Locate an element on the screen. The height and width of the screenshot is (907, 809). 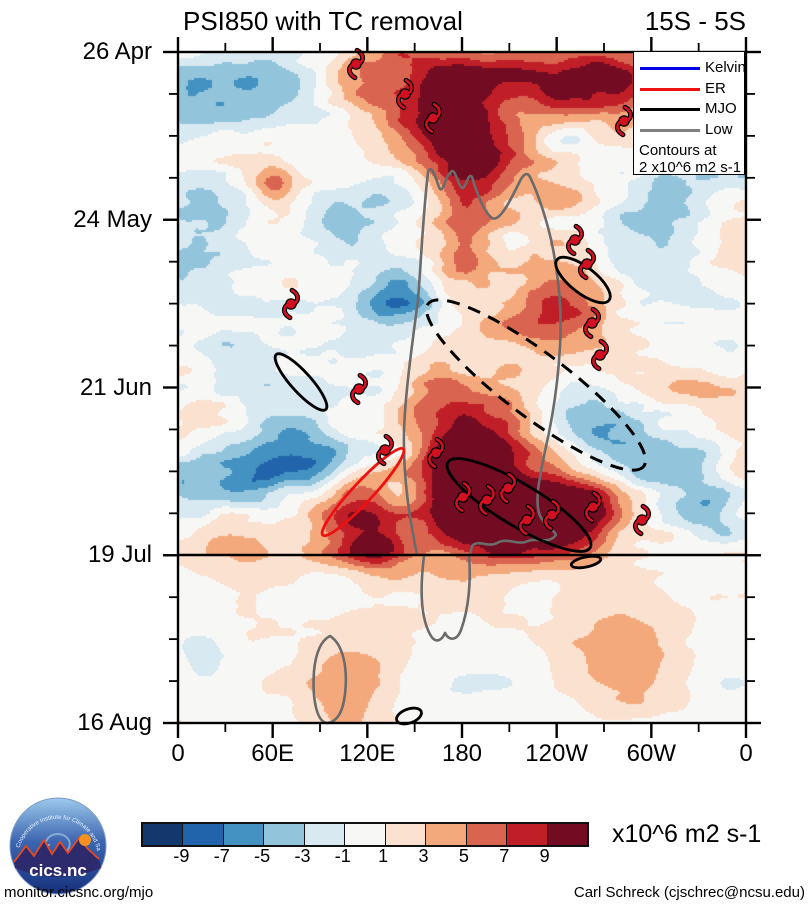
logo-sun-icon is located at coordinates (85, 840).